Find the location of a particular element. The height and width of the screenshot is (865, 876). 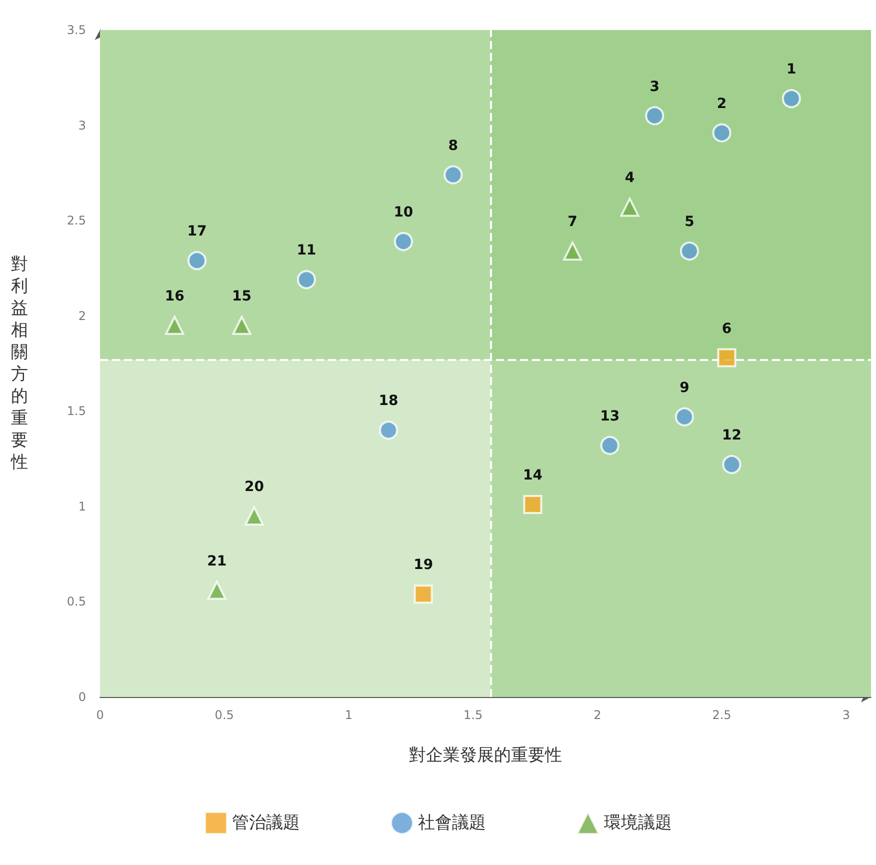

x-tick-label: 0 is located at coordinates (100, 715).